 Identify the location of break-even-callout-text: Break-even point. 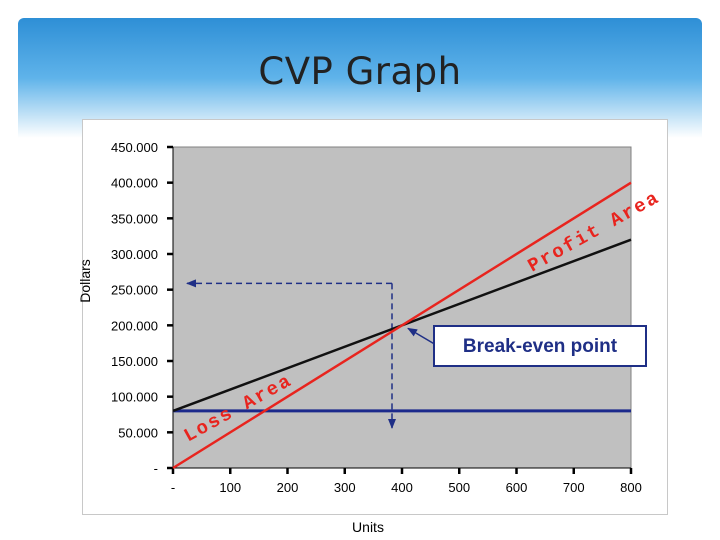
(540, 346).